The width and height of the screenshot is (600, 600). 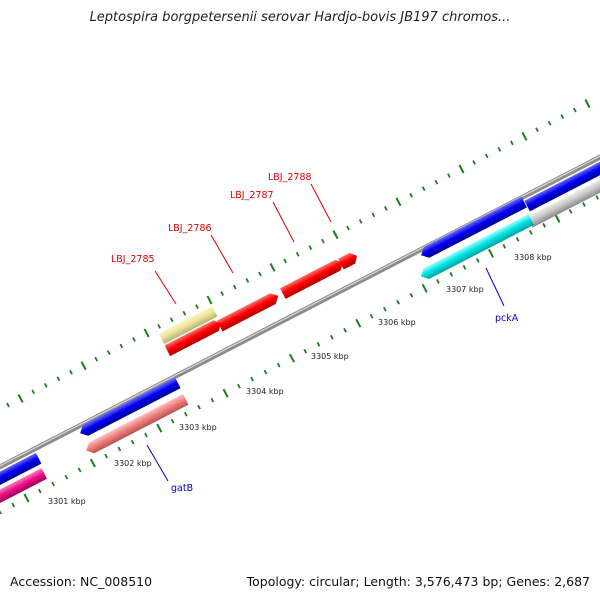 What do you see at coordinates (330, 356) in the screenshot?
I see `kbp-label-3305: 3305 kbp` at bounding box center [330, 356].